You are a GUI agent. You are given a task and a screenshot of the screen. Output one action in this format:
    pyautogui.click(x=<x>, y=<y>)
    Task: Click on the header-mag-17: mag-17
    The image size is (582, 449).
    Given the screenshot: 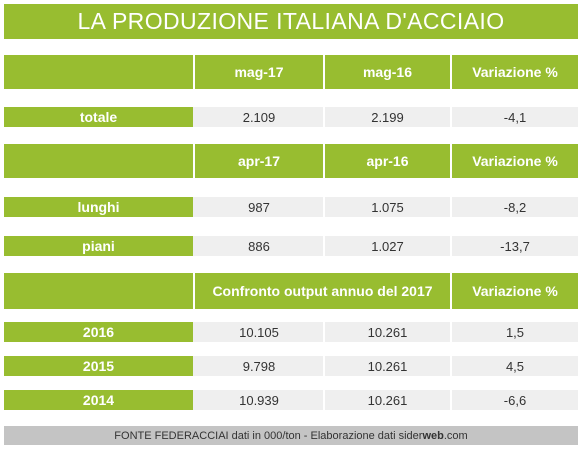 What is the action you would take?
    pyautogui.click(x=259, y=72)
    